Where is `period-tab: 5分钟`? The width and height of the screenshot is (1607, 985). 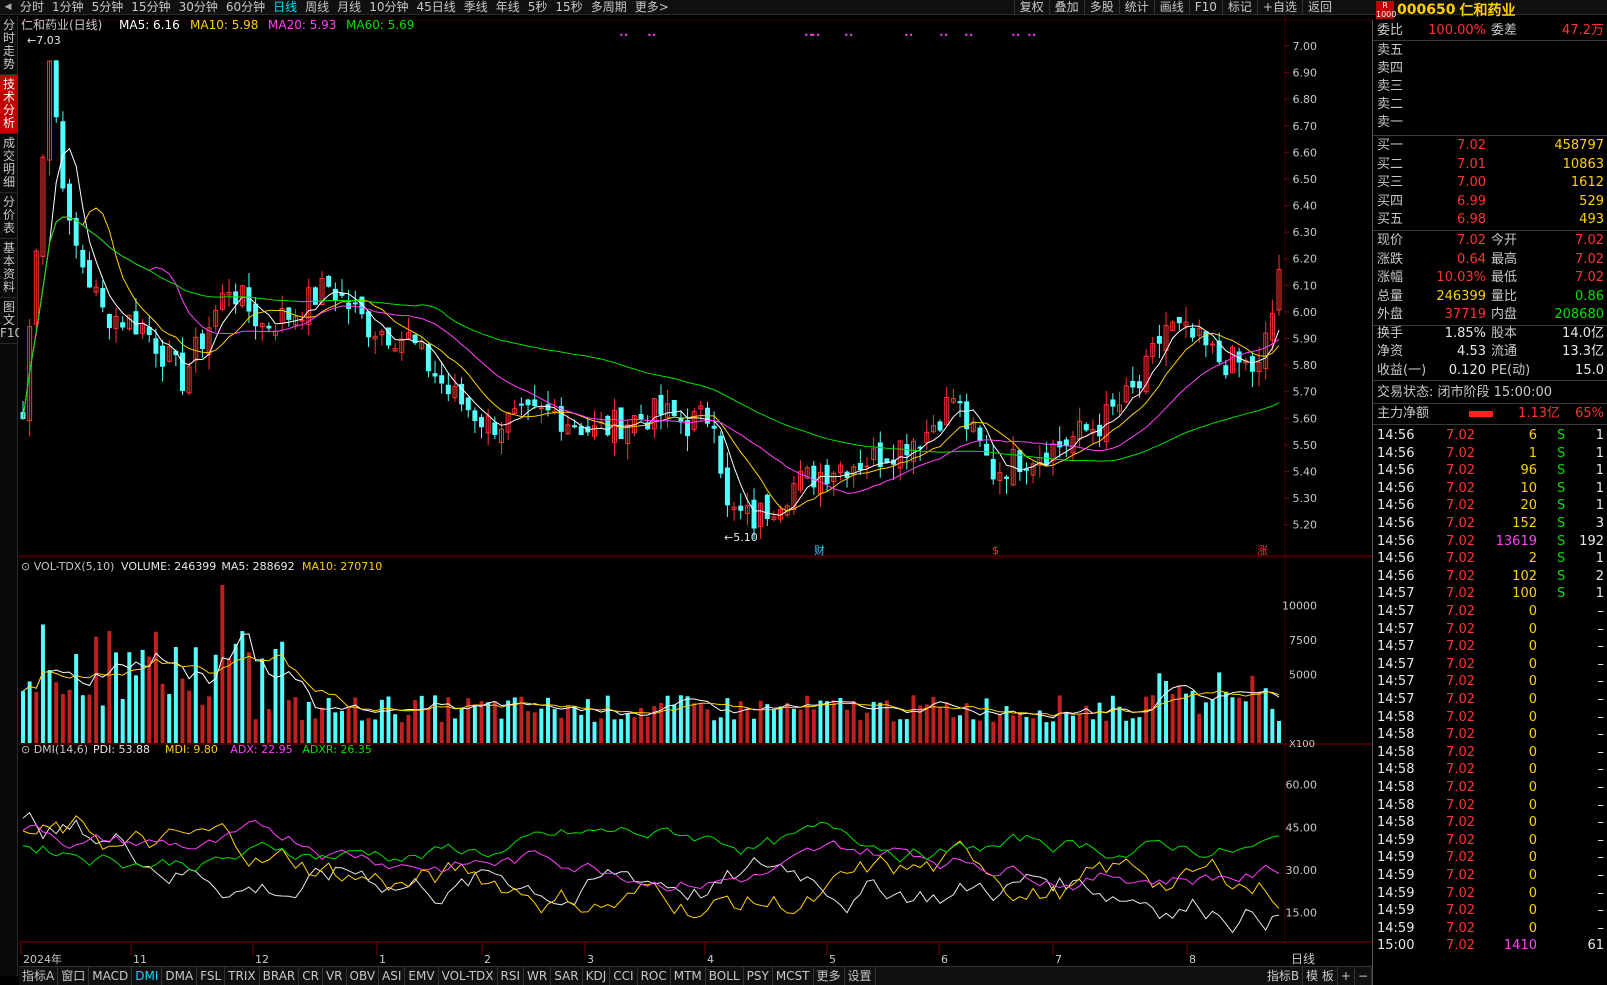 period-tab: 5分钟 is located at coordinates (107, 7).